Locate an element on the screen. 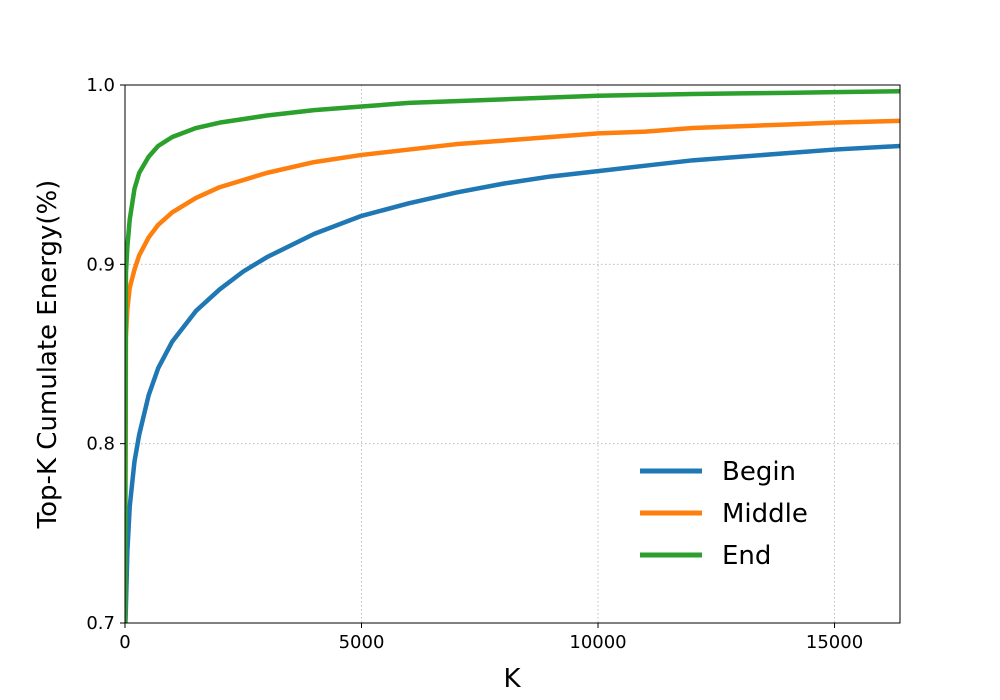 This screenshot has height=700, width=1000. y-tick-label: 0.8 is located at coordinates (100, 444).